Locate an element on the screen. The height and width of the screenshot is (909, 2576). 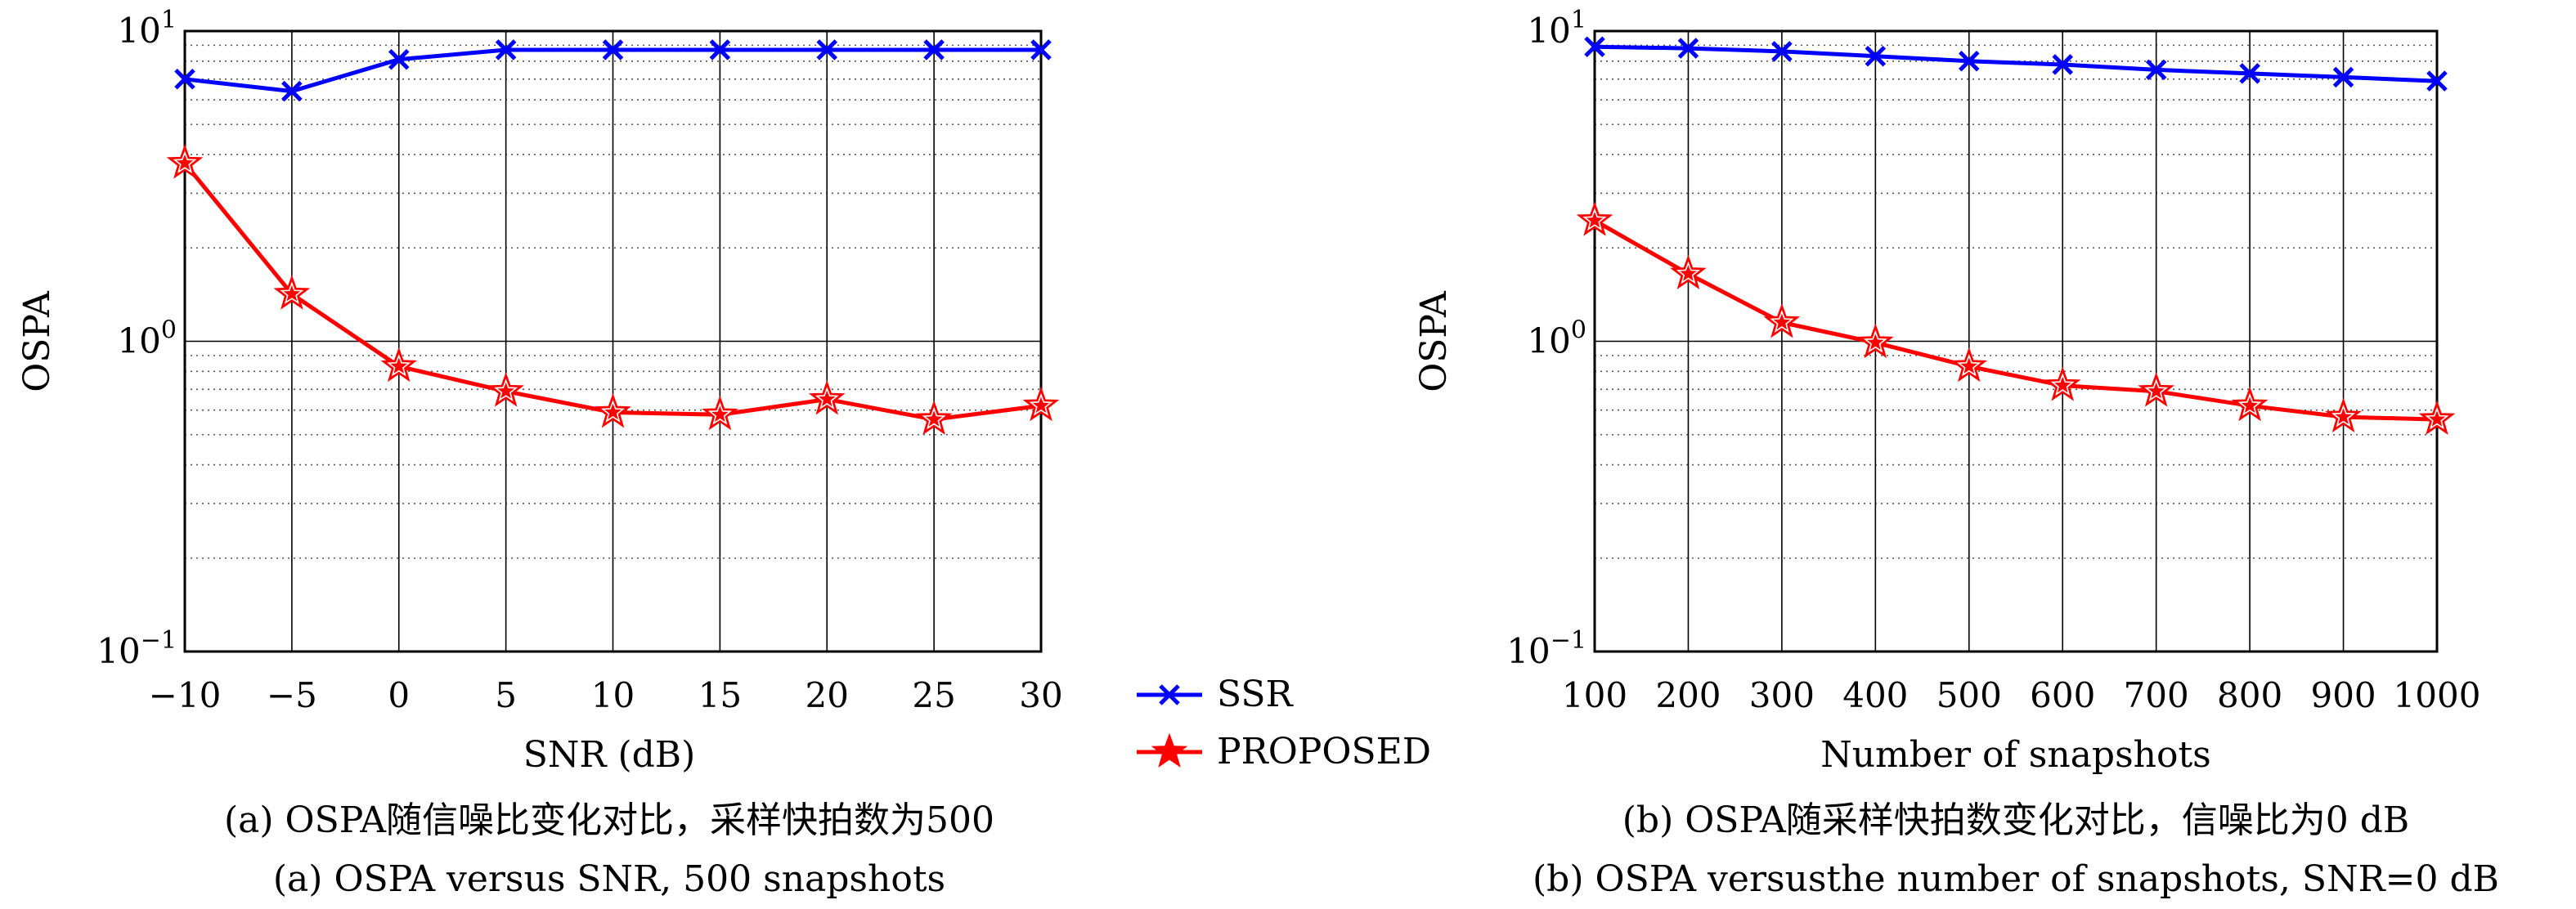
panel-b-x-tick-label: 800 is located at coordinates (2249, 695).